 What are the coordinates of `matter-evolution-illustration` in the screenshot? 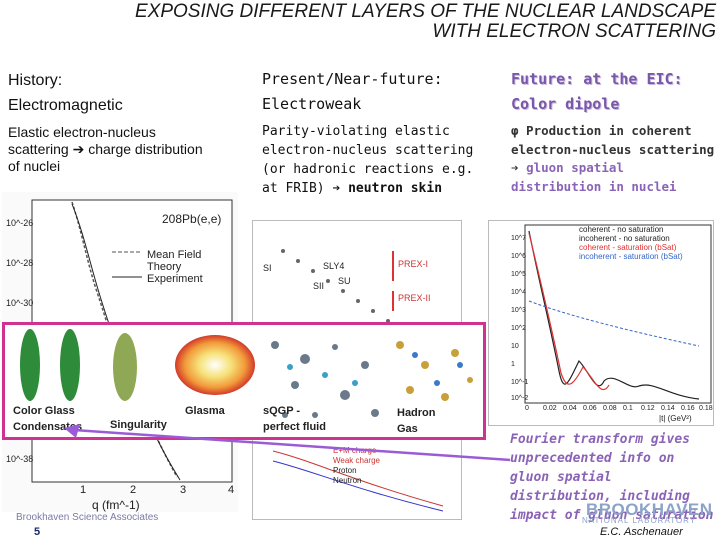 It's located at (246, 373).